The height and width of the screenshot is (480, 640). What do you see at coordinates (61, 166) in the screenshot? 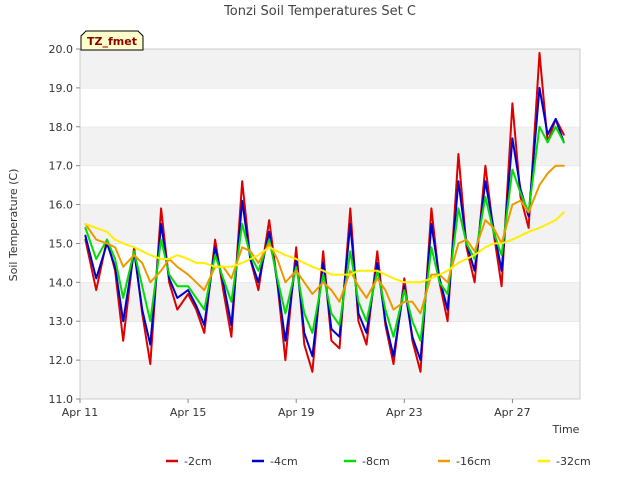
I see `y-tick-label: 17.0` at bounding box center [61, 166].